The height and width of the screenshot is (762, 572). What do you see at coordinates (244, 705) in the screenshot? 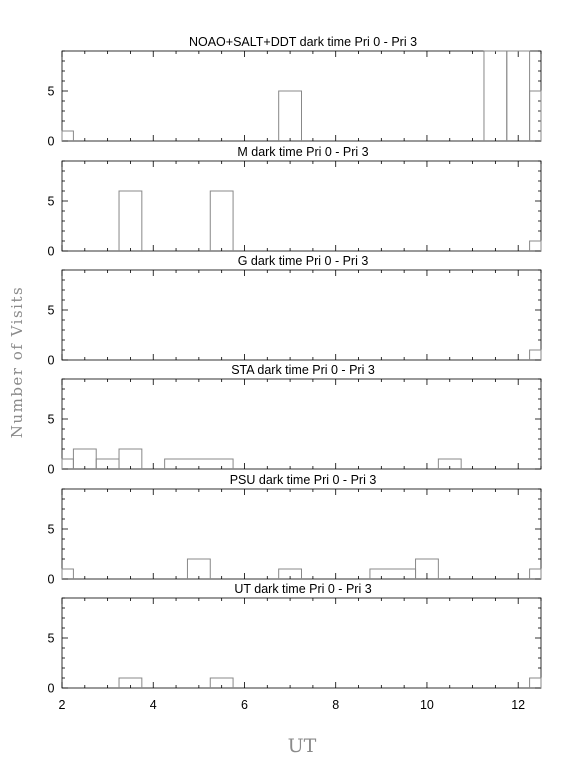
I see `x-tick-label: 6` at bounding box center [244, 705].